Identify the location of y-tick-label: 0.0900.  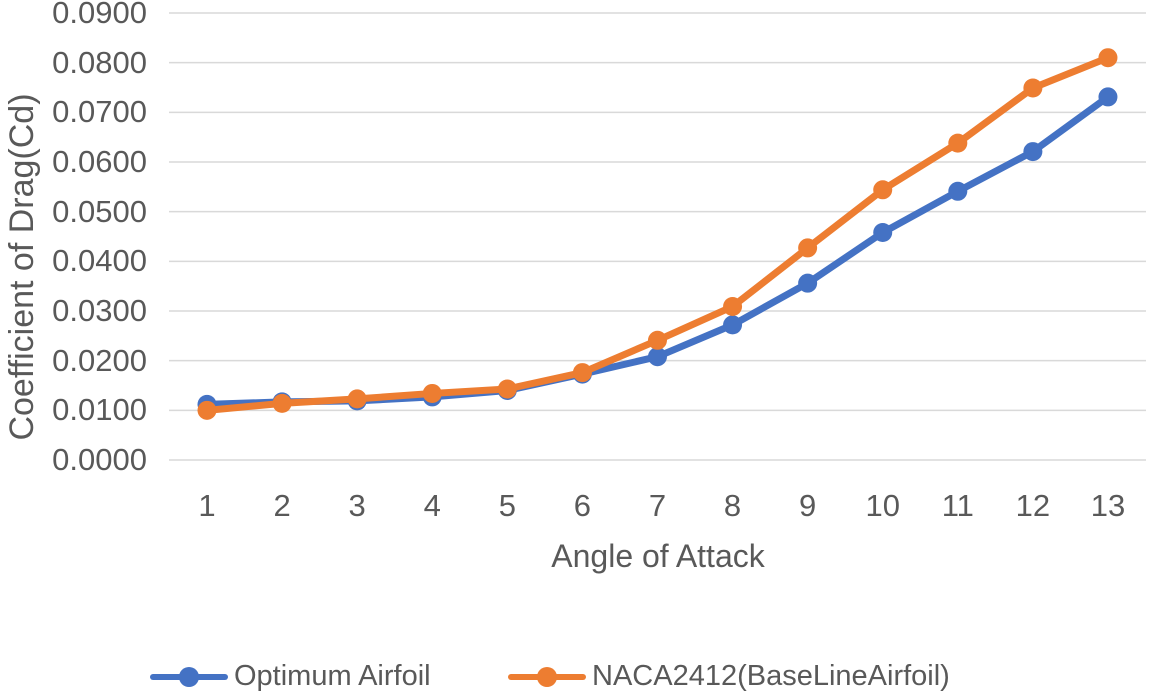
(99, 15).